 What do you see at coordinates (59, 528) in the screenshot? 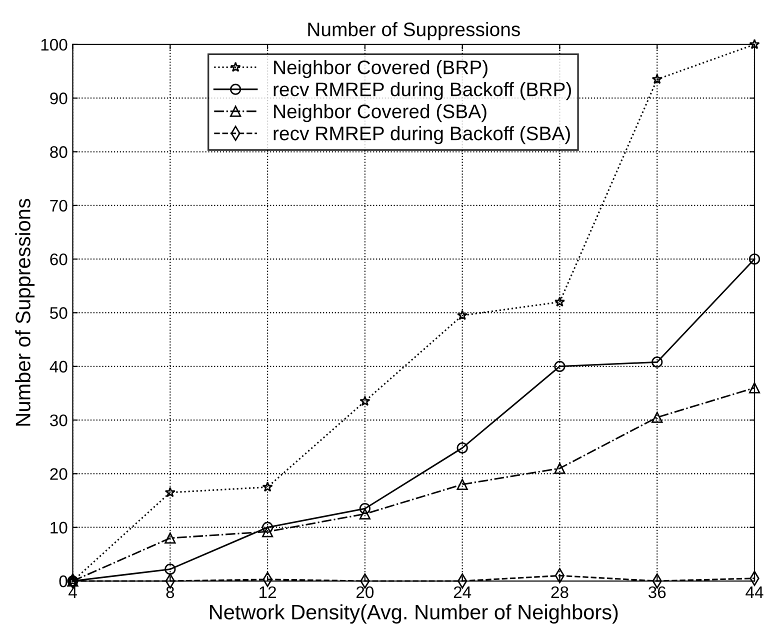
I see `y-tick-label: 10` at bounding box center [59, 528].